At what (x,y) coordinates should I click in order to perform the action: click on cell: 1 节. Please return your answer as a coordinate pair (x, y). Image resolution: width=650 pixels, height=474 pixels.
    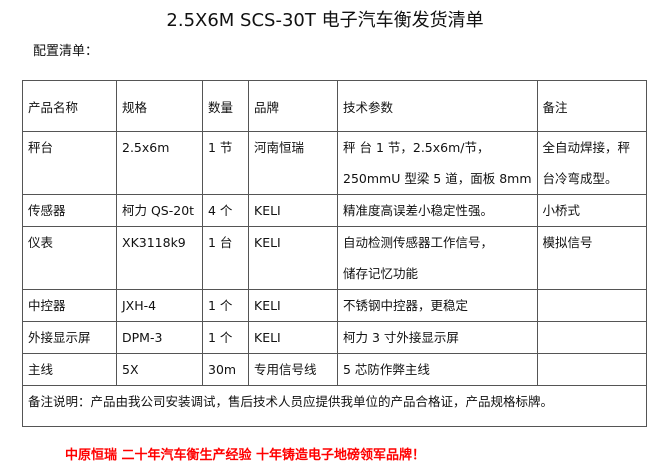
    Looking at the image, I should click on (225, 163).